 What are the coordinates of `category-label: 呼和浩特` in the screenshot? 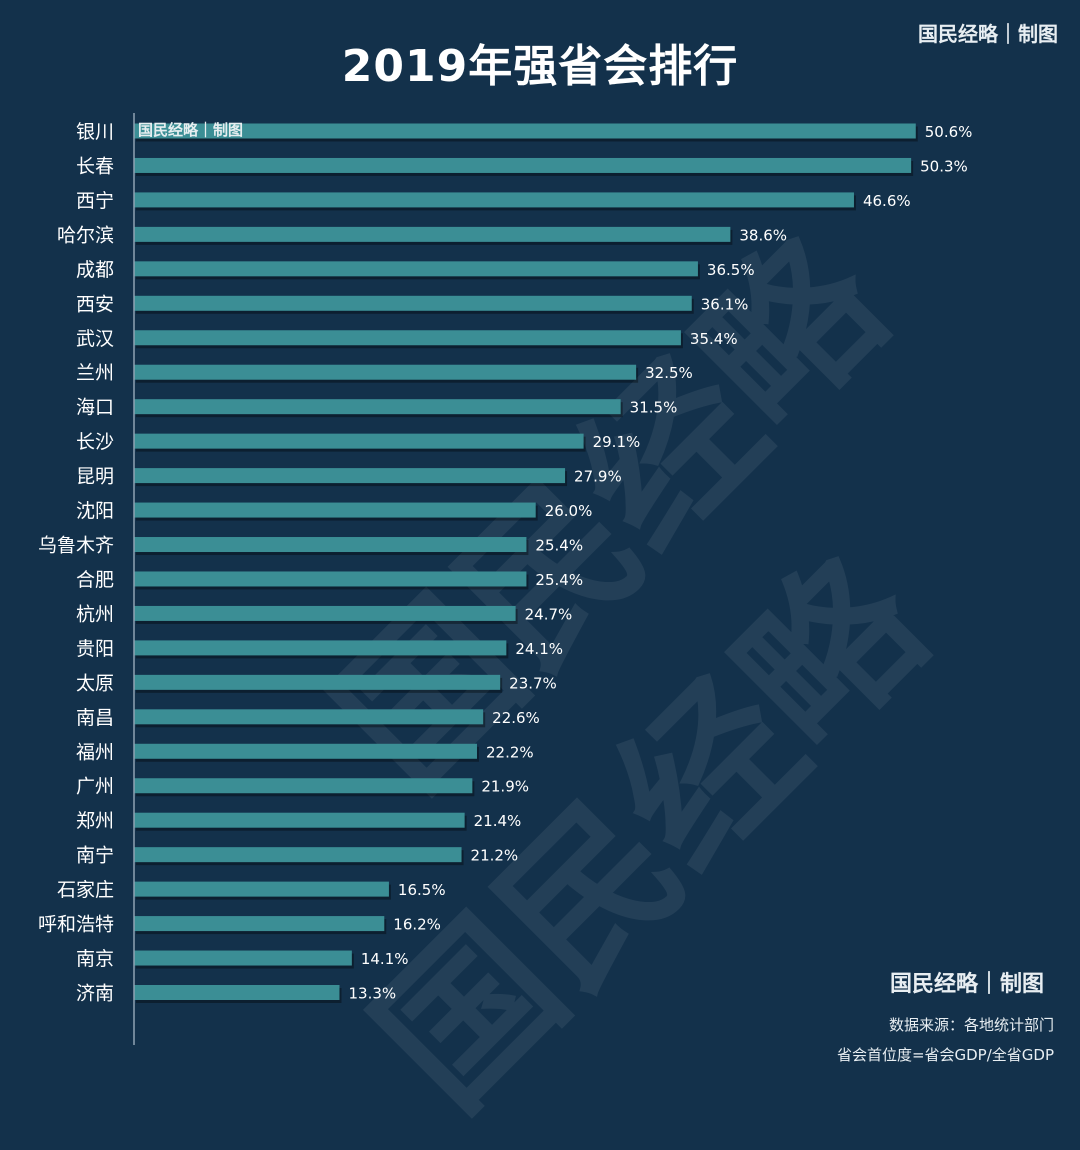 It's located at (76, 925).